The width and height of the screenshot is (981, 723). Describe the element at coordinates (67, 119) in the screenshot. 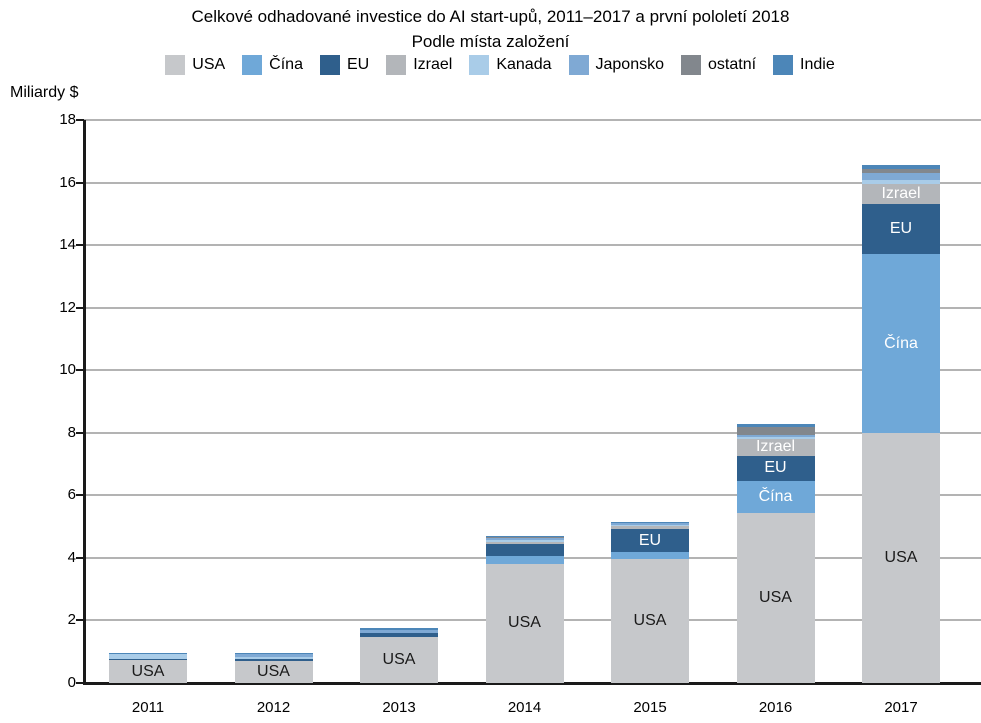

I see `y-tick-label: 18` at that location.